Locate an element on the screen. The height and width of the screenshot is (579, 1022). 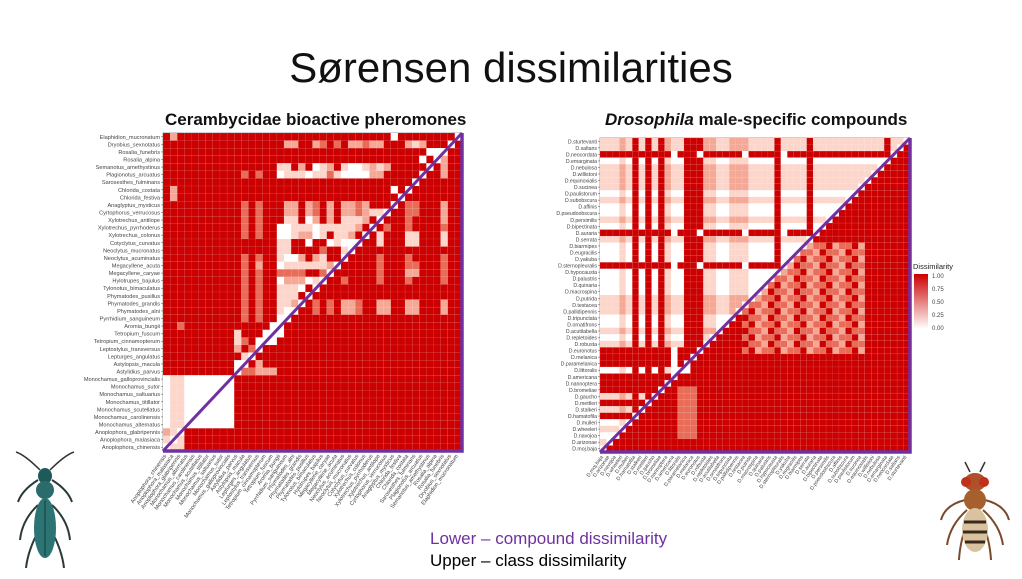
y-tick-label: Anoplophora_glabripennis is located at coordinates (127, 433).